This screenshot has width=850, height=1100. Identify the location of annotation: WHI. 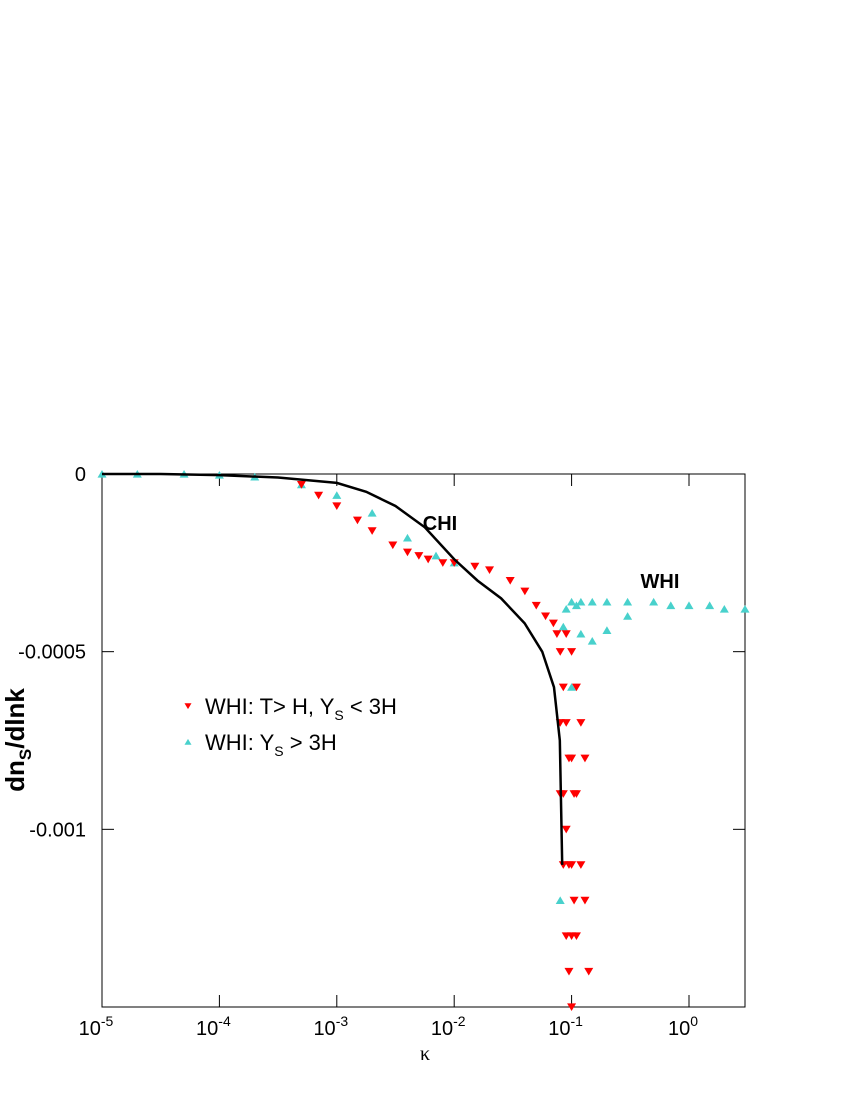
(660, 582).